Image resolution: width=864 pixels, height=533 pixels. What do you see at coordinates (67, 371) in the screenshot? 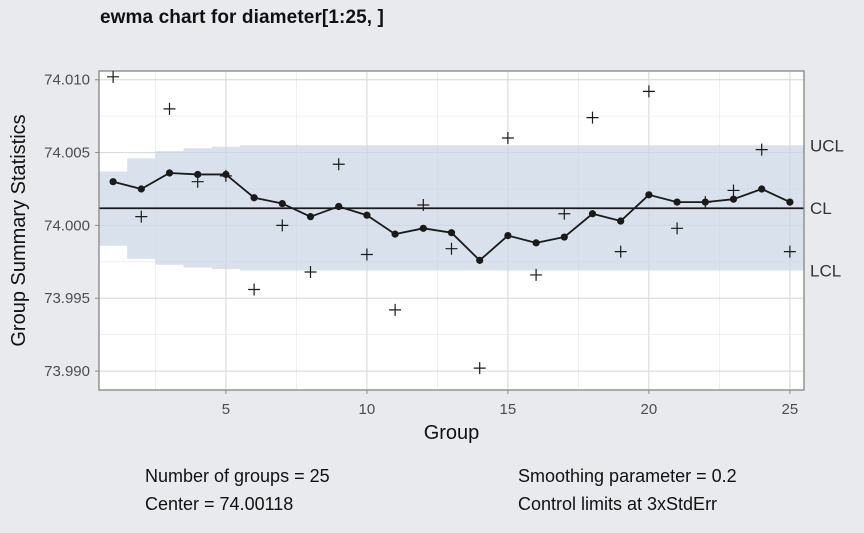
I see `y-tick-label: 73.990` at bounding box center [67, 371].